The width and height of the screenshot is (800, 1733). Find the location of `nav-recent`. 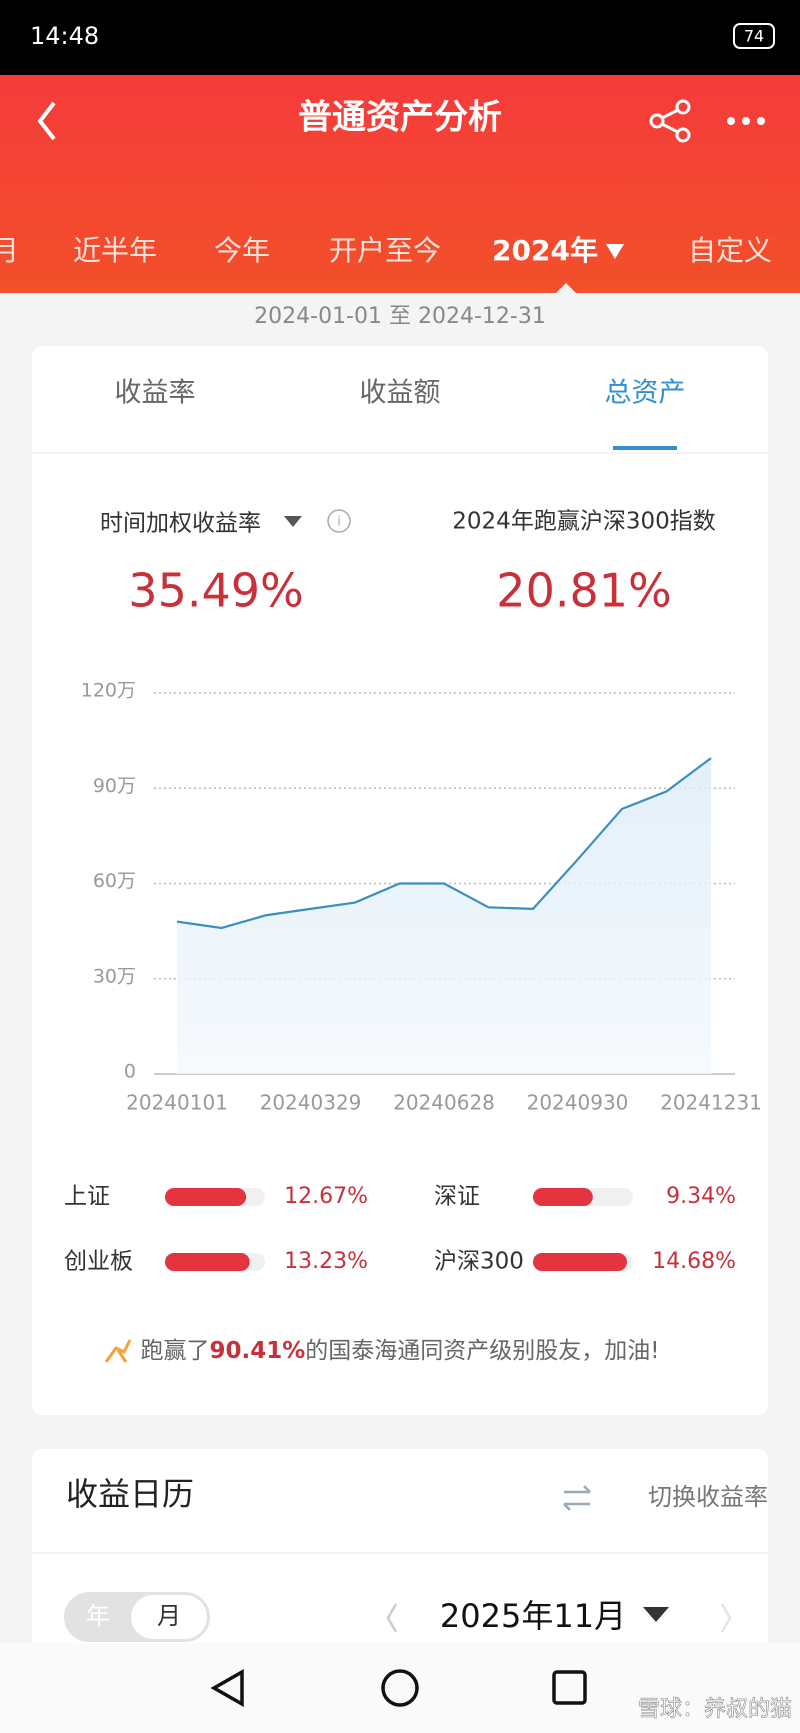

nav-recent is located at coordinates (569, 1687).